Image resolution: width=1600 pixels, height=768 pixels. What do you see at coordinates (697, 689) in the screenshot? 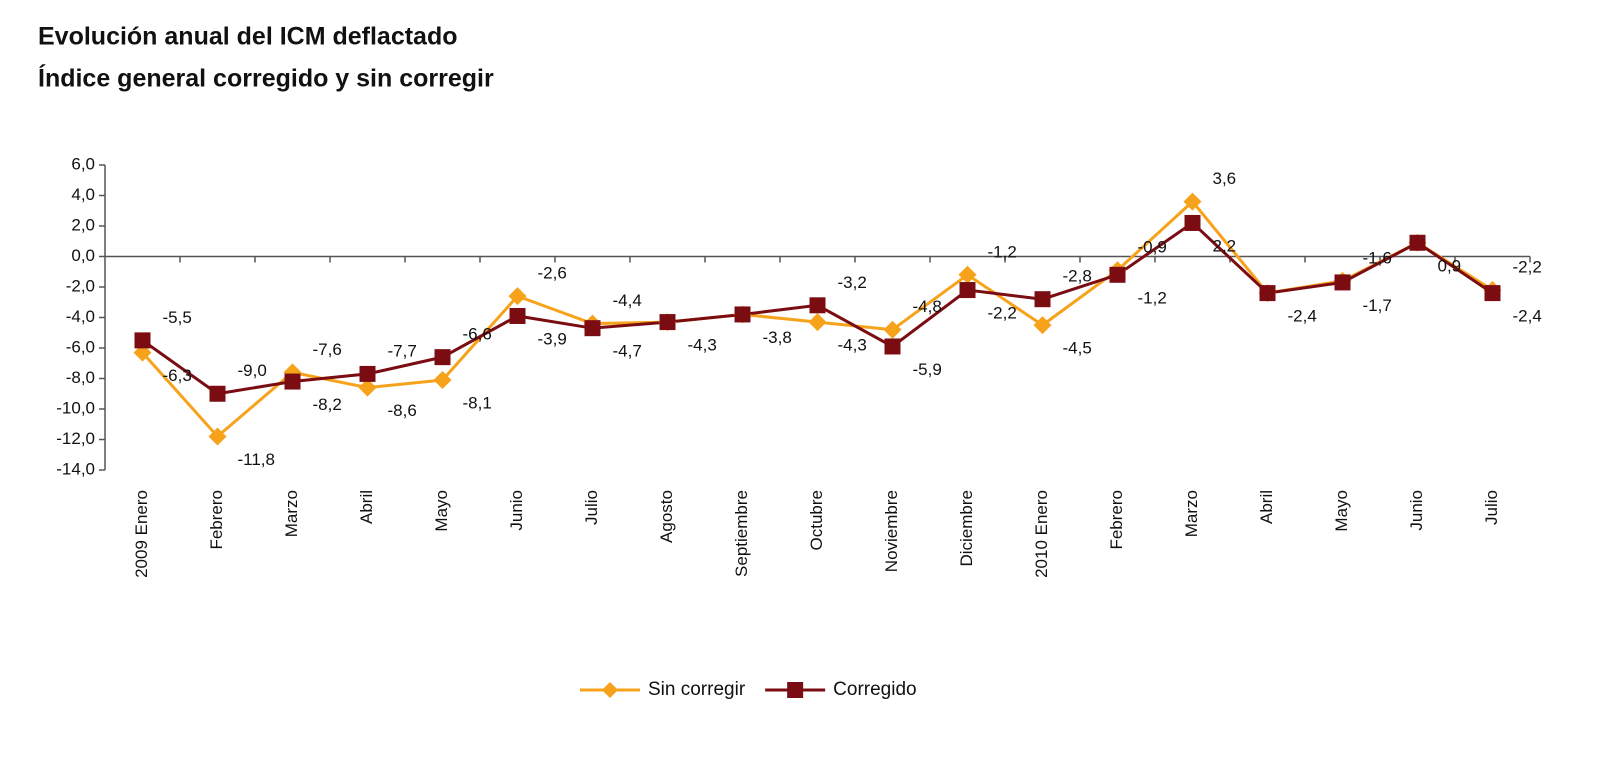
I see `legend-label: Sin corregir` at bounding box center [697, 689].